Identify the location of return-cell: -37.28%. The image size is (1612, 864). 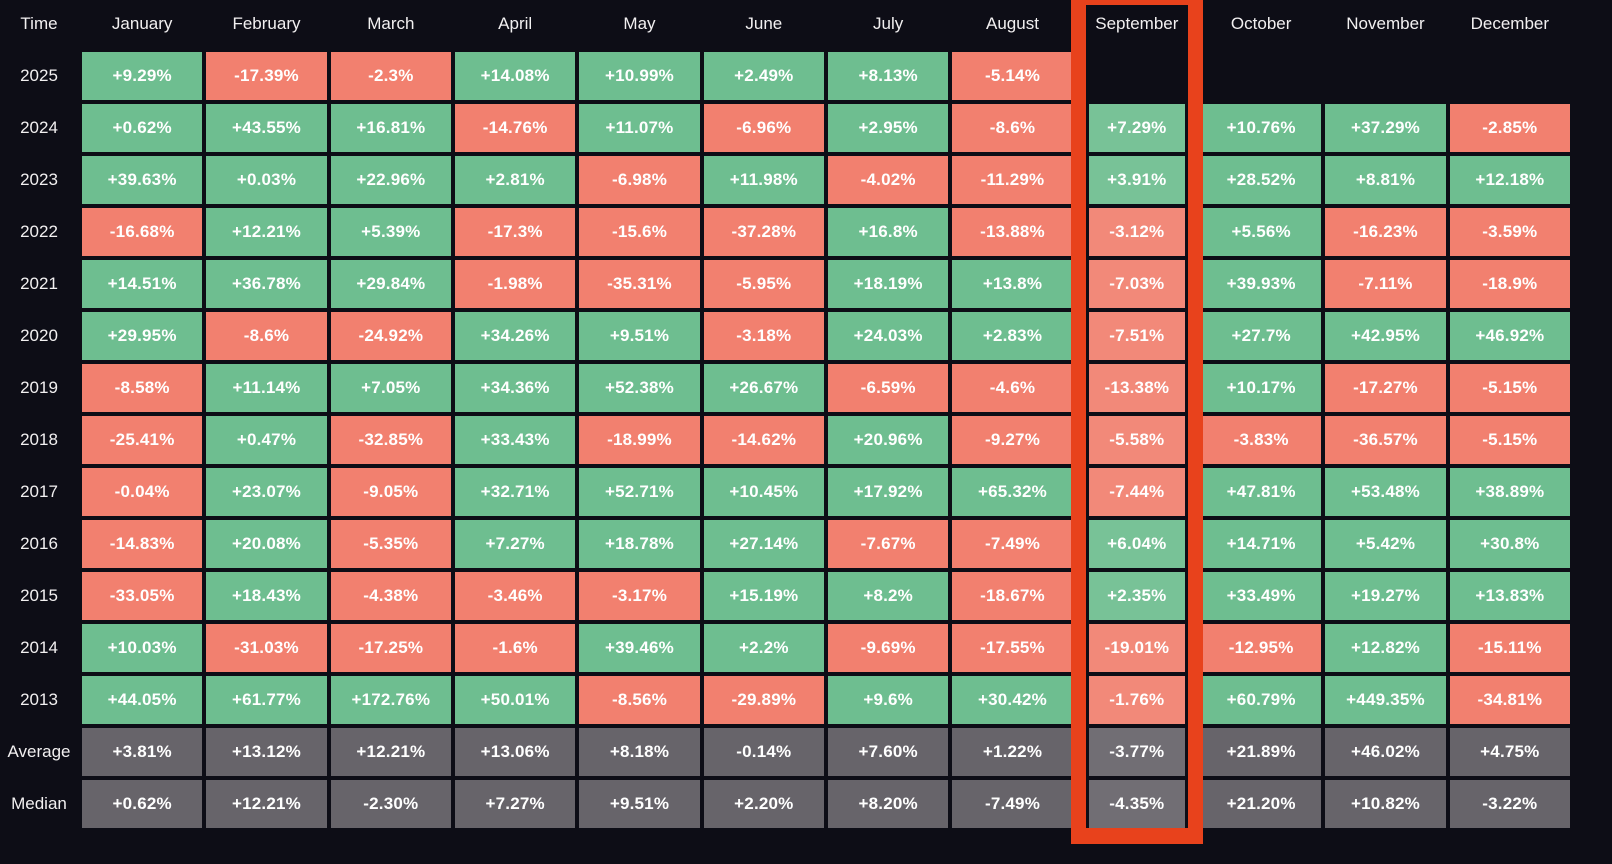
(763, 232).